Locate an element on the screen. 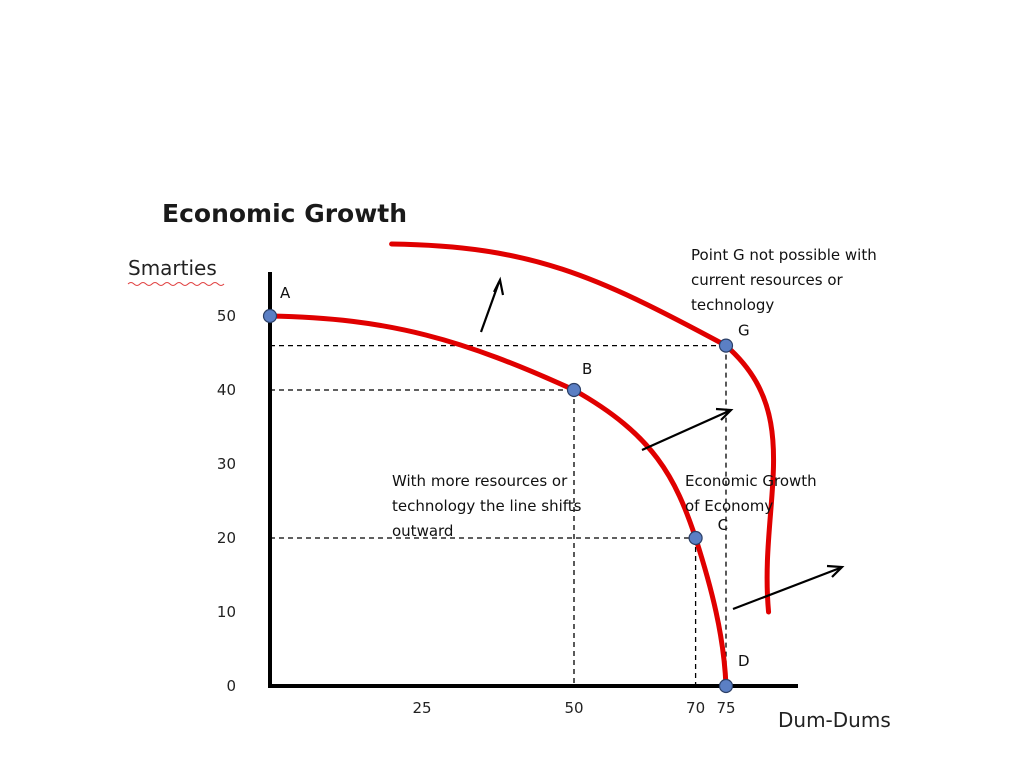 The width and height of the screenshot is (1024, 768). x-tick-label: 70 is located at coordinates (695, 708).